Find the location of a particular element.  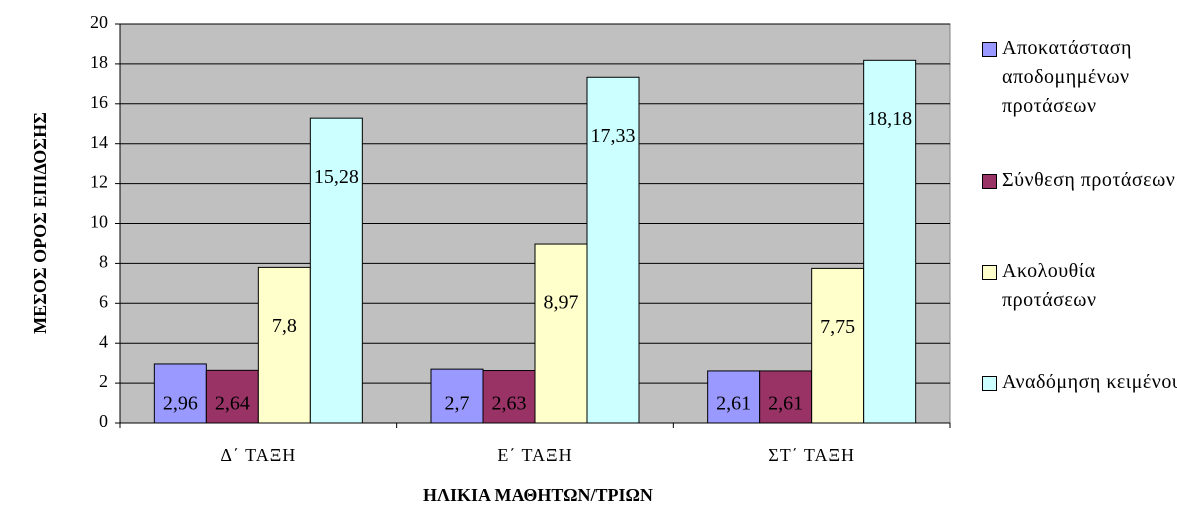

legend-label: Ακολουθία προτάσεων is located at coordinates (1049, 285).